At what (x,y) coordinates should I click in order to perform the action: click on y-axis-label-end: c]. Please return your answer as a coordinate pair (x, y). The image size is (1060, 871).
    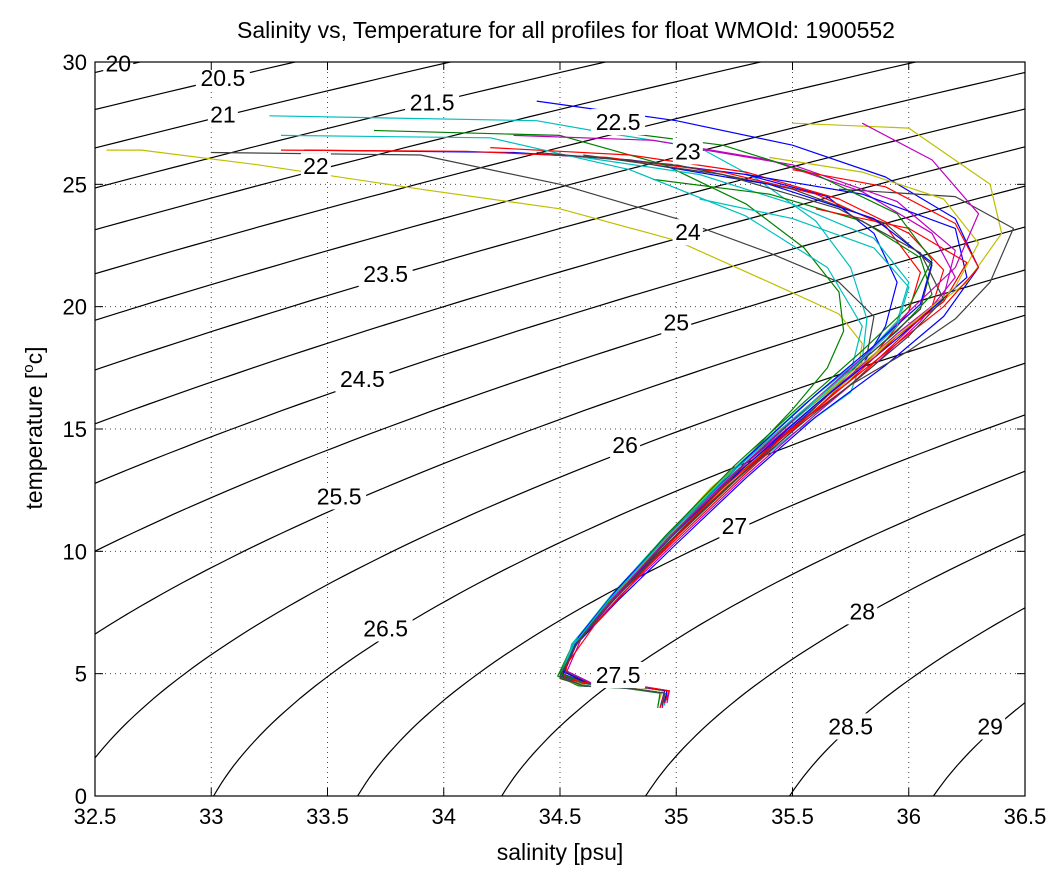
    Looking at the image, I should click on (34, 355).